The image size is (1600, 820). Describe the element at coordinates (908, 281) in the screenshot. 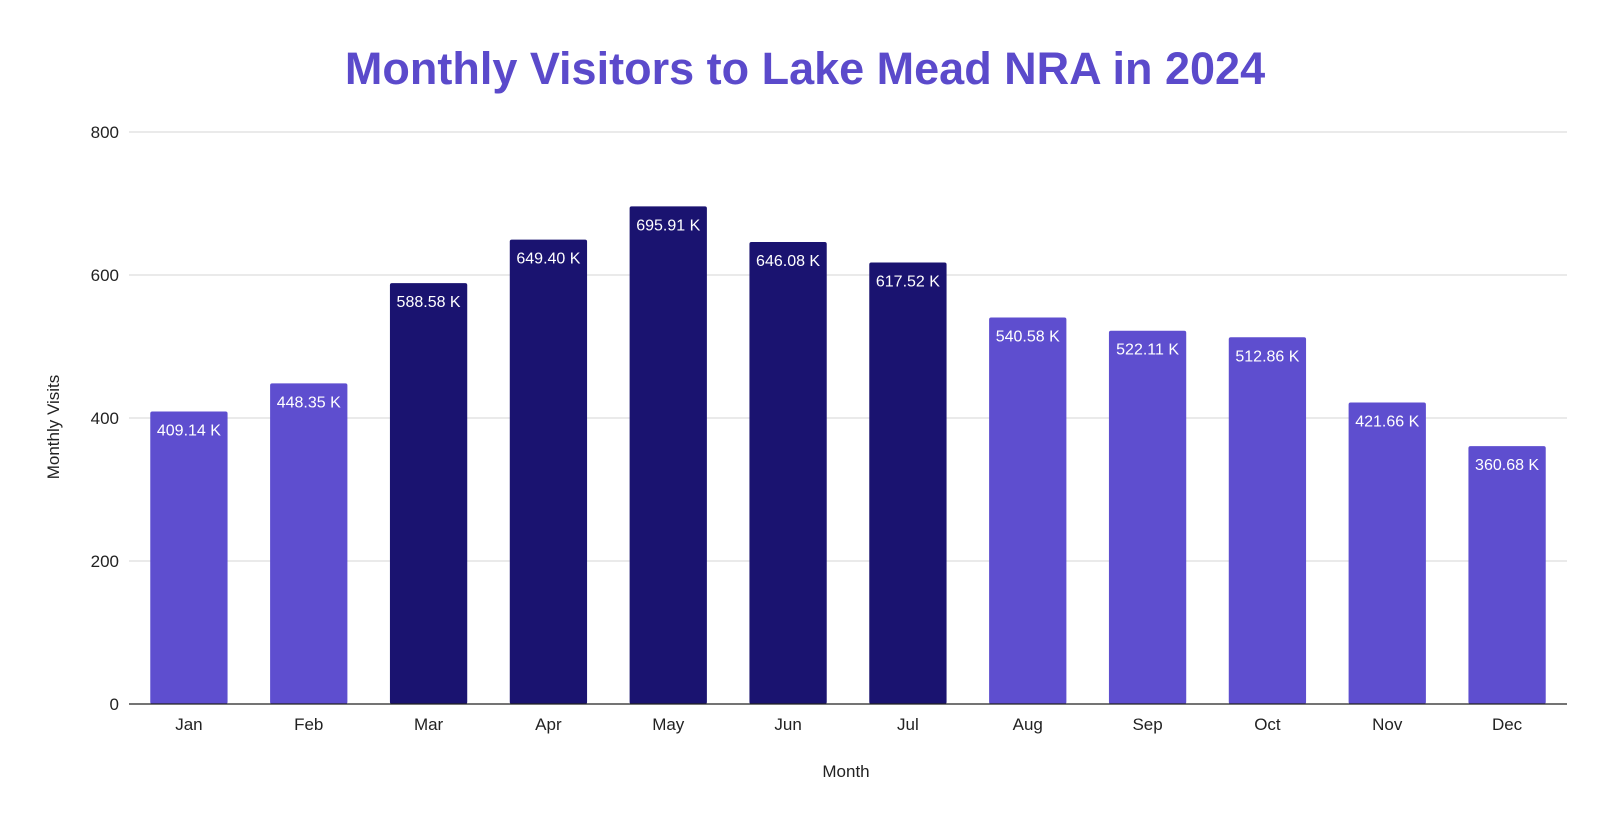

I see `bar-value-label: 617.52 K` at that location.